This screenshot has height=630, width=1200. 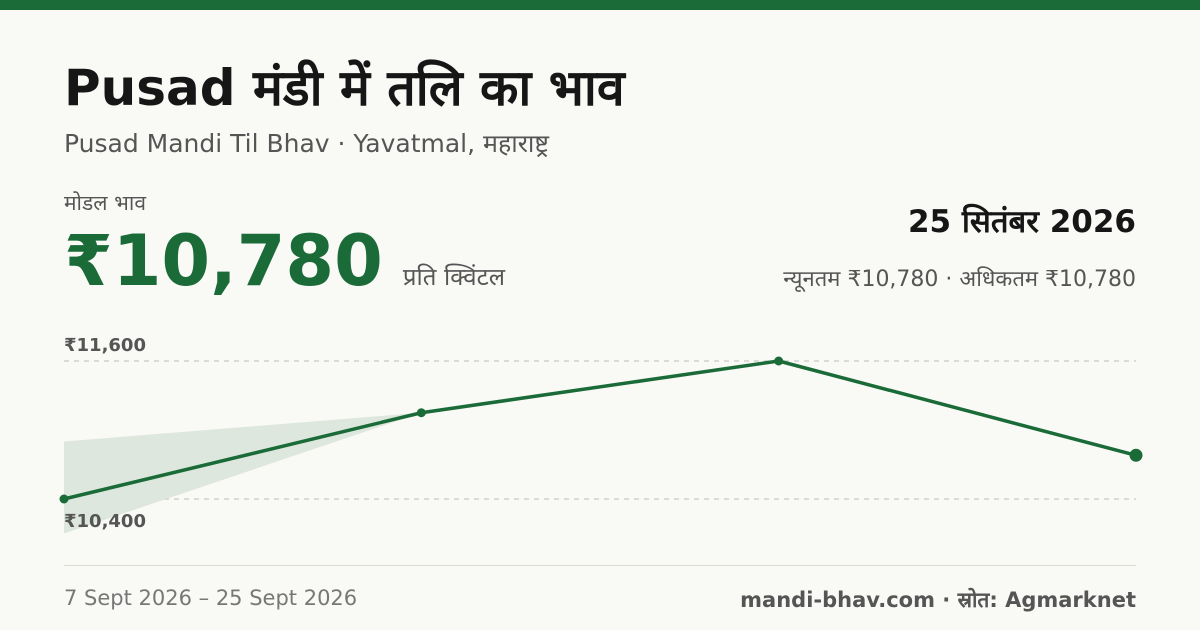 I want to click on chart-tick-labels: ₹11,600 ₹10,400, so click(x=105, y=433).